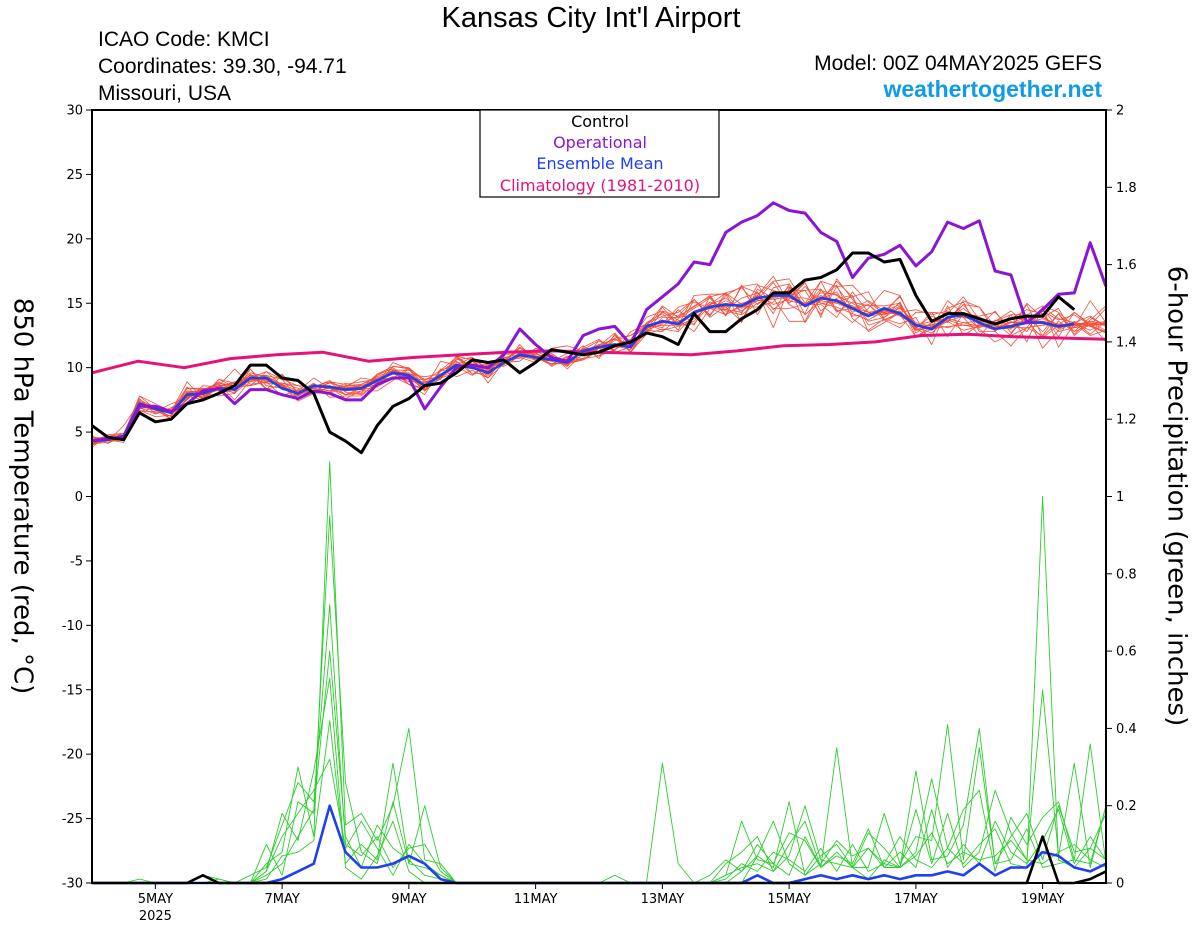 This screenshot has height=927, width=1200. I want to click on left-axis-ticks: 30 25 20 15 10 5 0 -5 -10 -15 -20 -25 -30, so click(77, 498).